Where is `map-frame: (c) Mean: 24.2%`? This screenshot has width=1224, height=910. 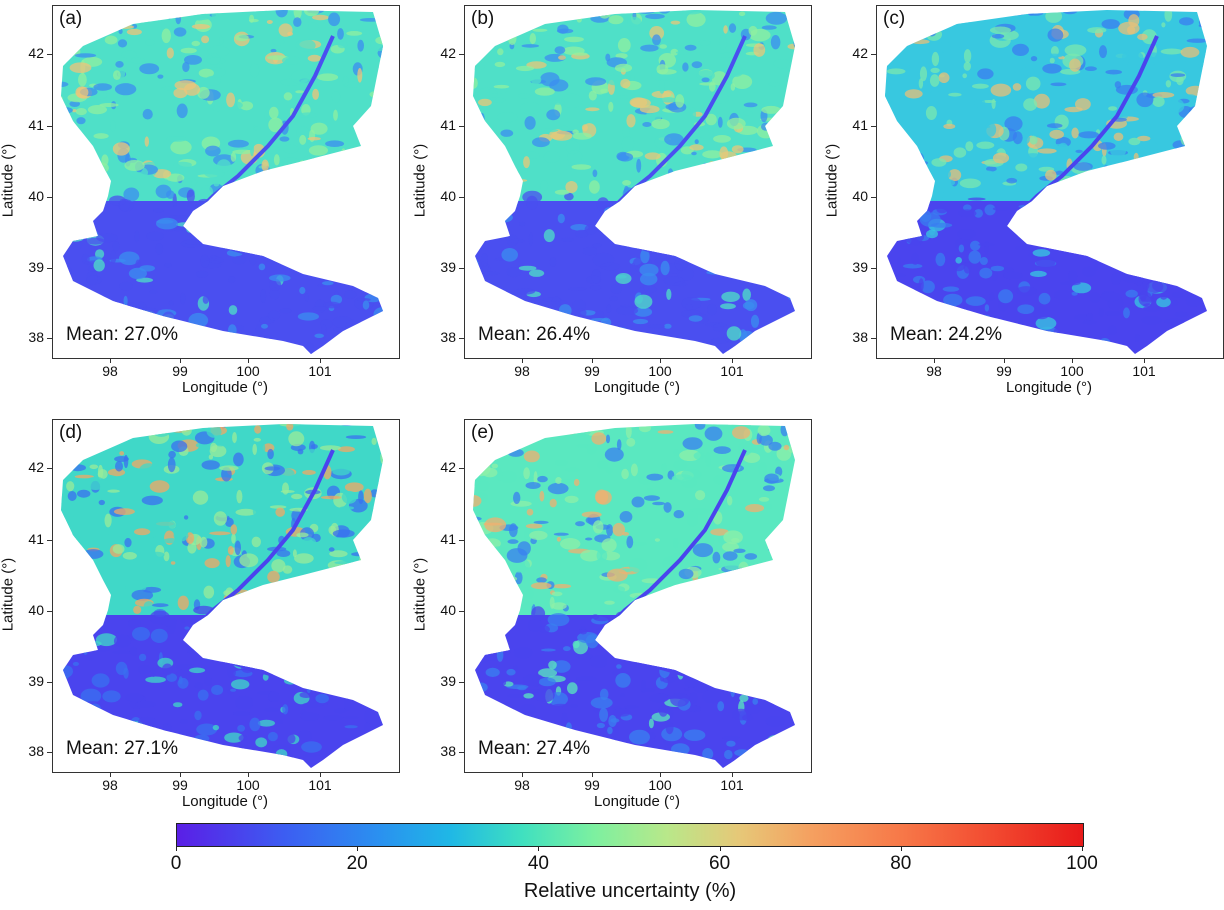
map-frame: (c) Mean: 24.2% is located at coordinates (1050, 182).